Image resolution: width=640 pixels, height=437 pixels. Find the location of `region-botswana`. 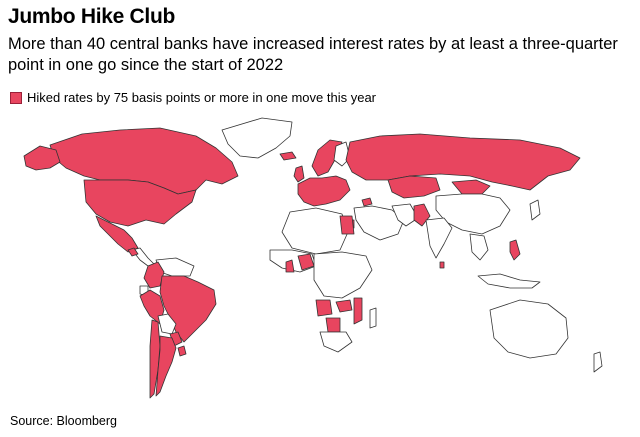

region-botswana is located at coordinates (333, 325).